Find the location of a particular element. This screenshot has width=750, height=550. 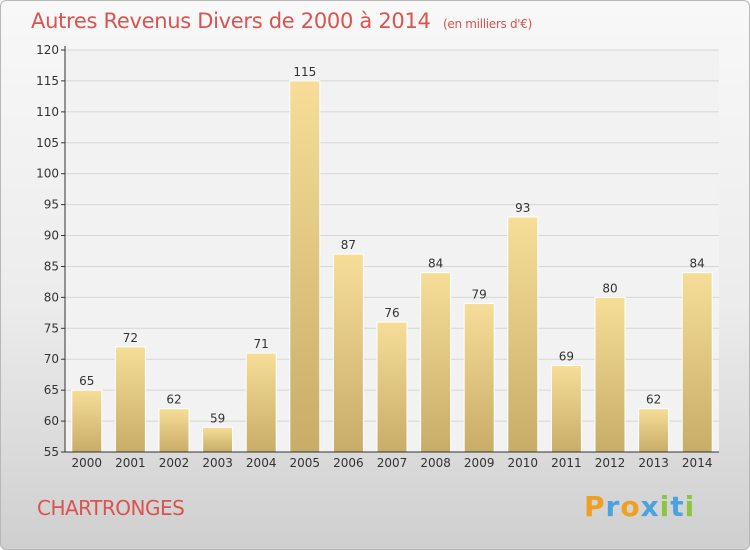

logo-letter: t is located at coordinates (677, 506).